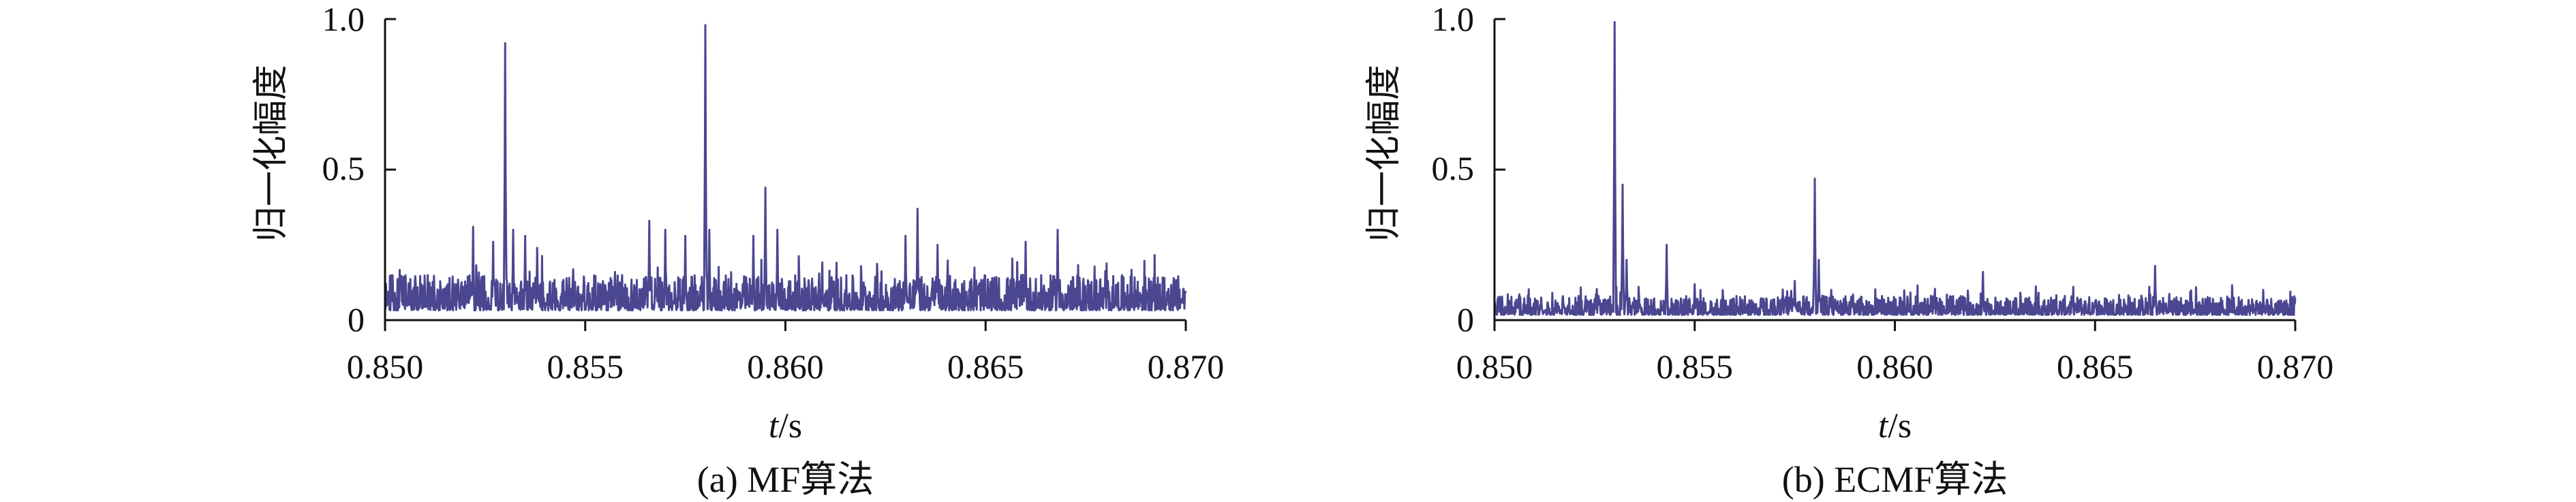 This screenshot has width=2576, height=502. What do you see at coordinates (785, 479) in the screenshot?
I see `caption-a: (a) MF算法` at bounding box center [785, 479].